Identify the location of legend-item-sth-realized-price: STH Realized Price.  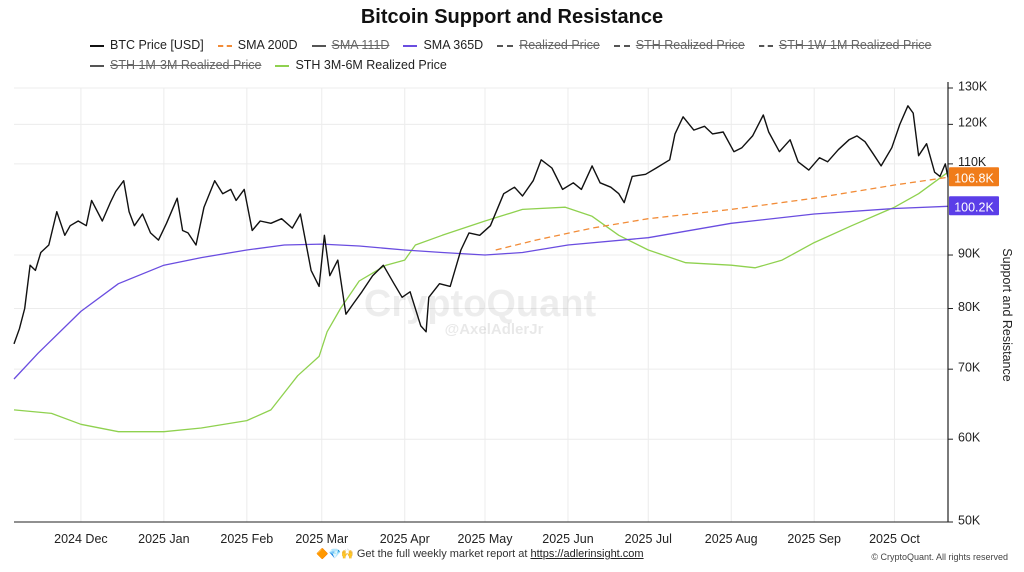
(679, 45).